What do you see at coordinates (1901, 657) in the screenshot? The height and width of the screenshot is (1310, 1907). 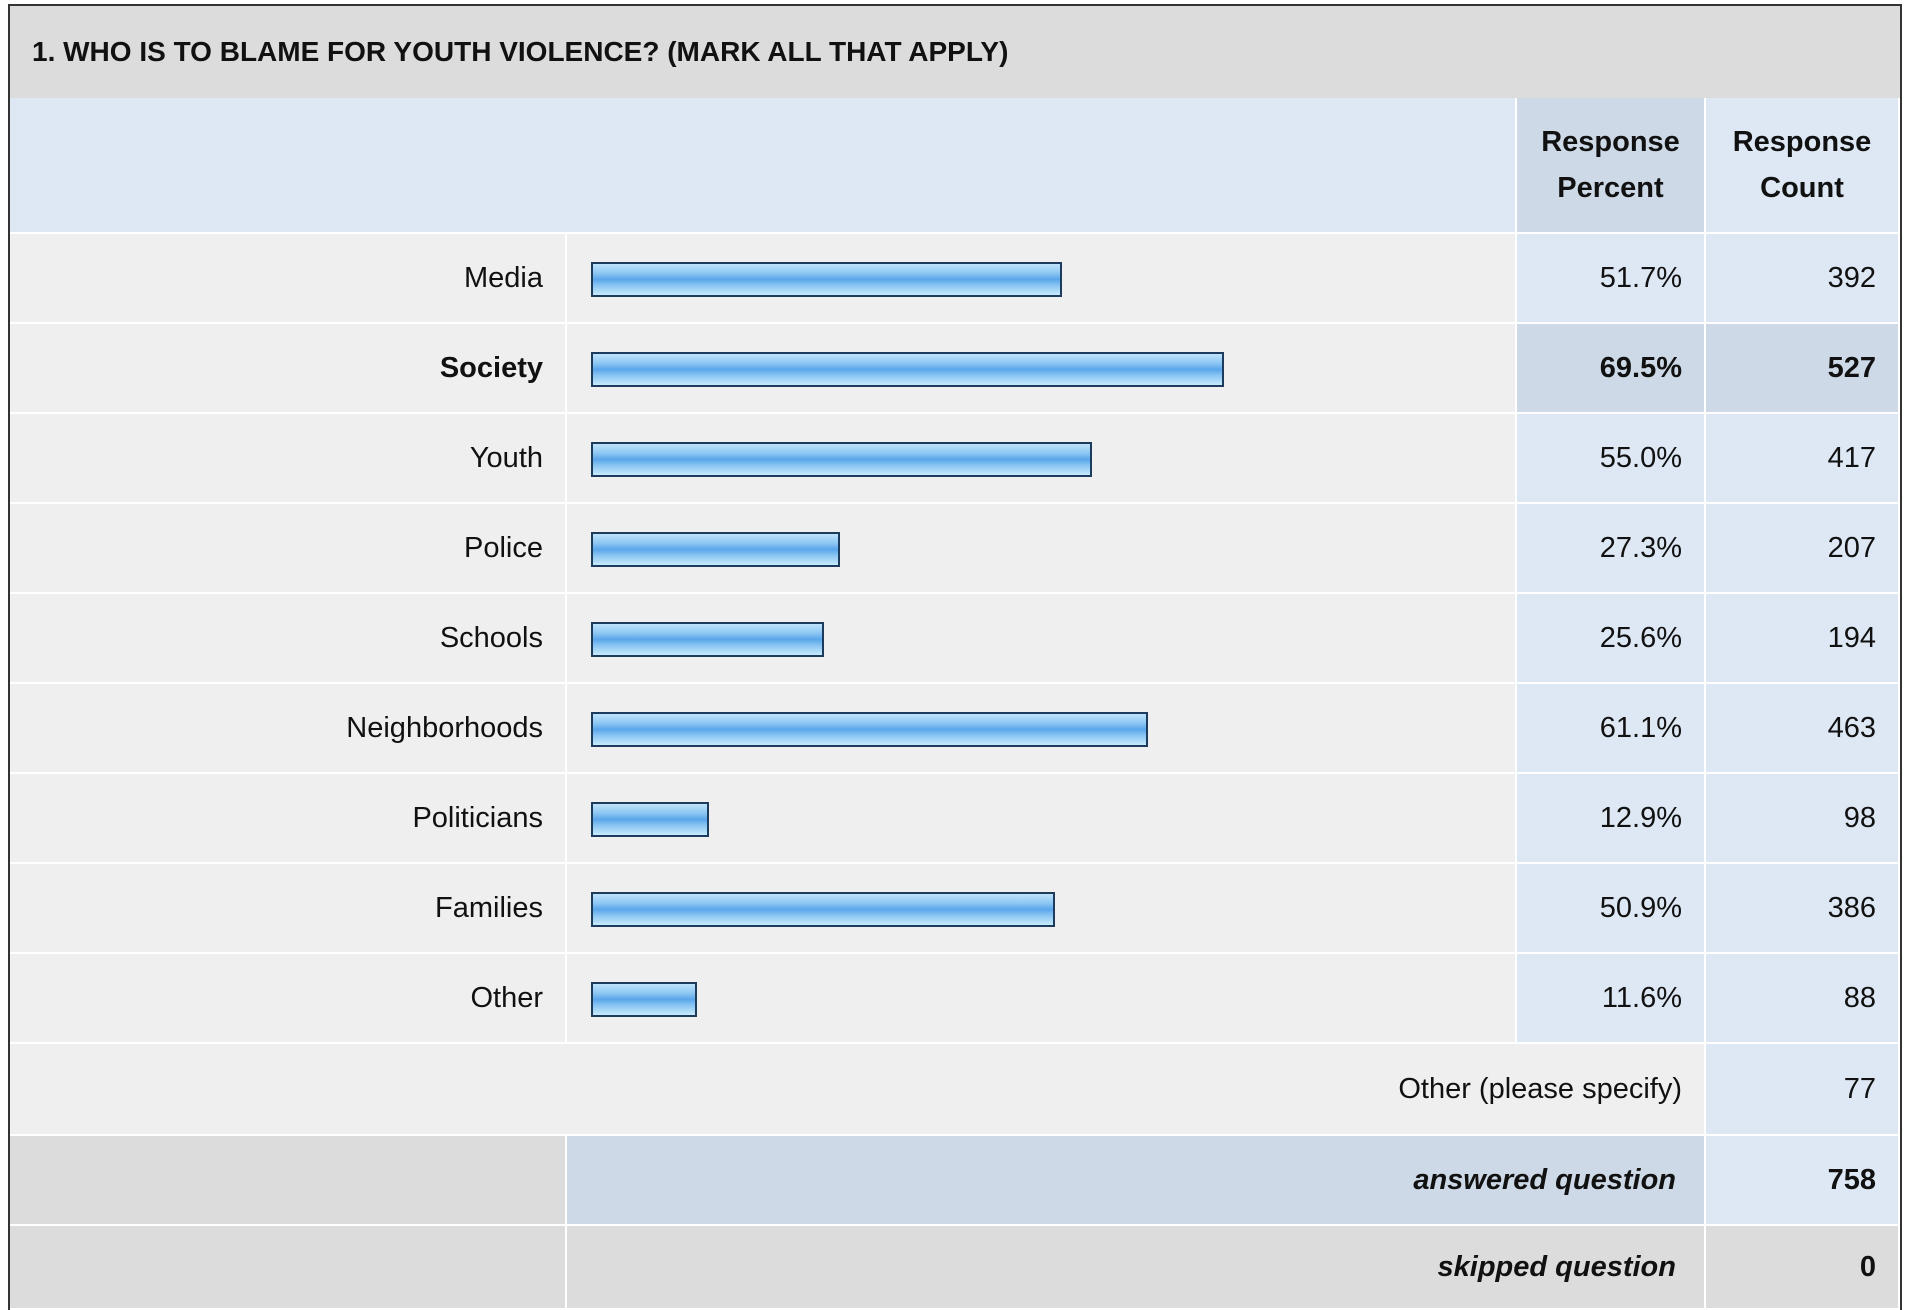 I see `frame-right` at bounding box center [1901, 657].